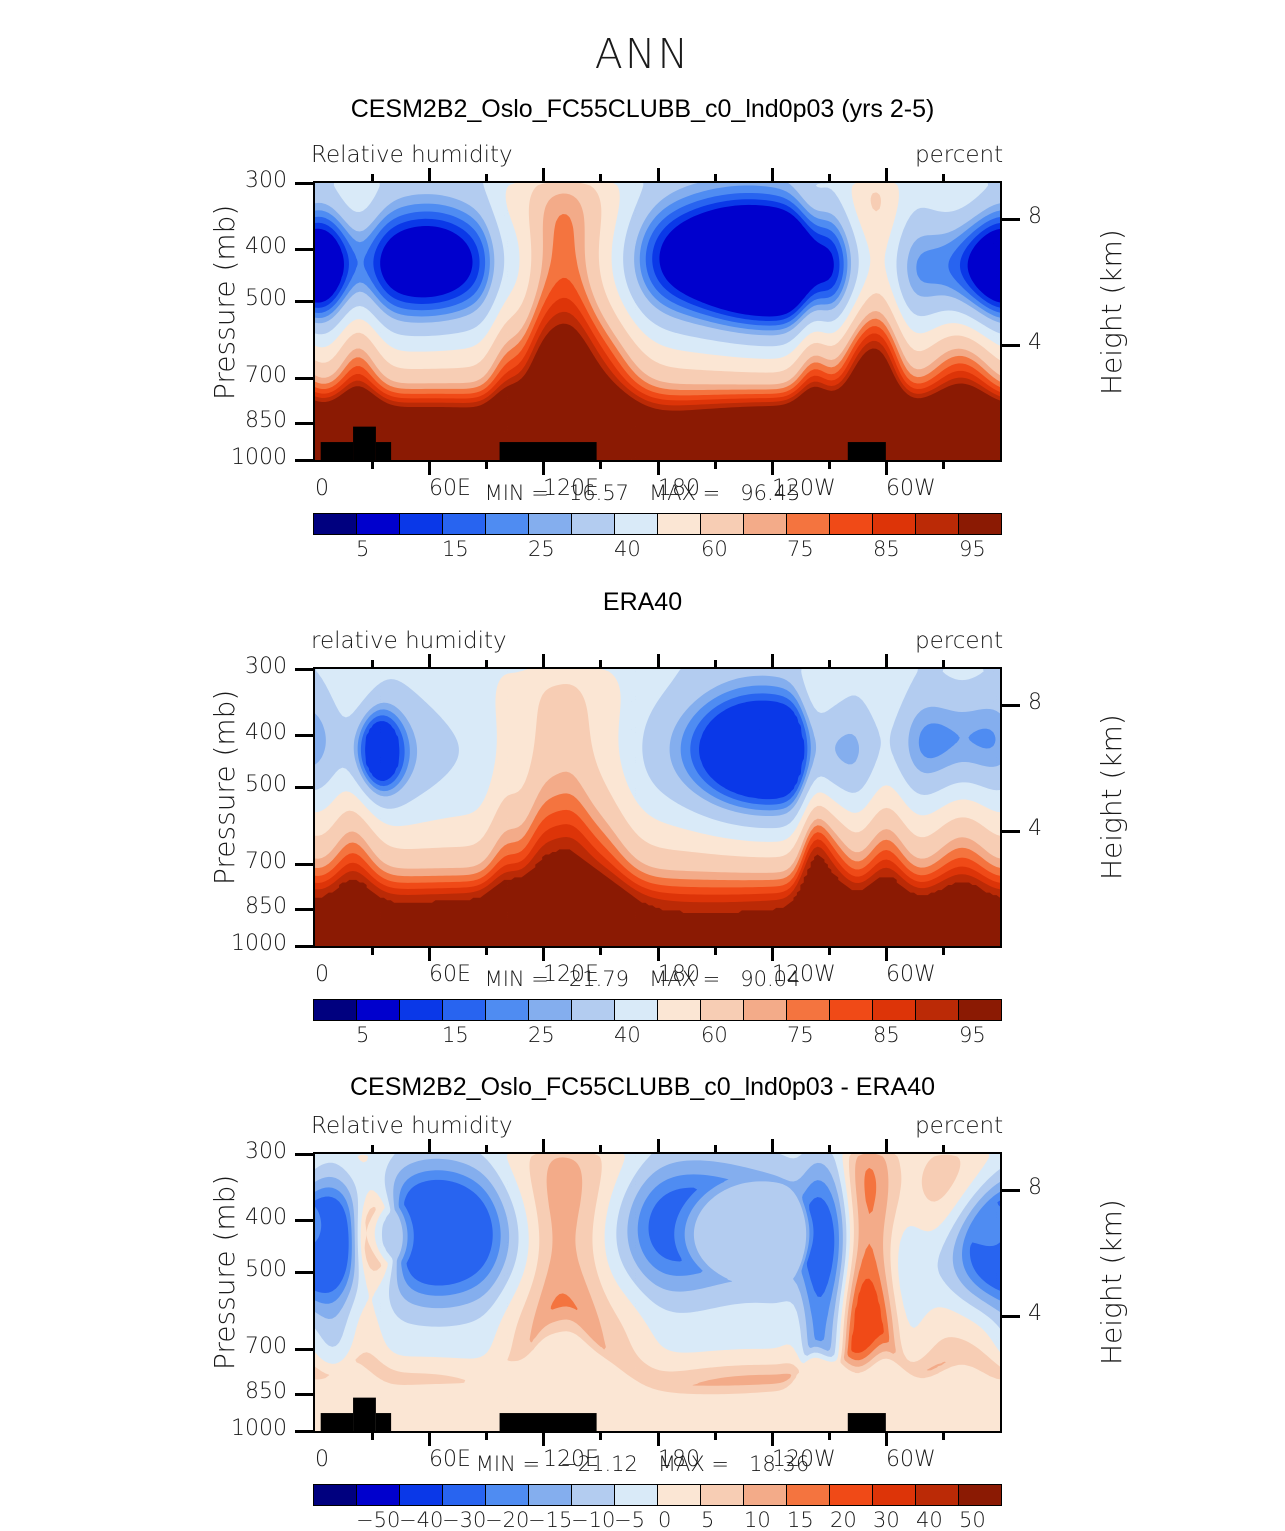 The width and height of the screenshot is (1285, 1531). Describe the element at coordinates (516, 979) in the screenshot. I see `min-label-obs: MIN =` at that location.